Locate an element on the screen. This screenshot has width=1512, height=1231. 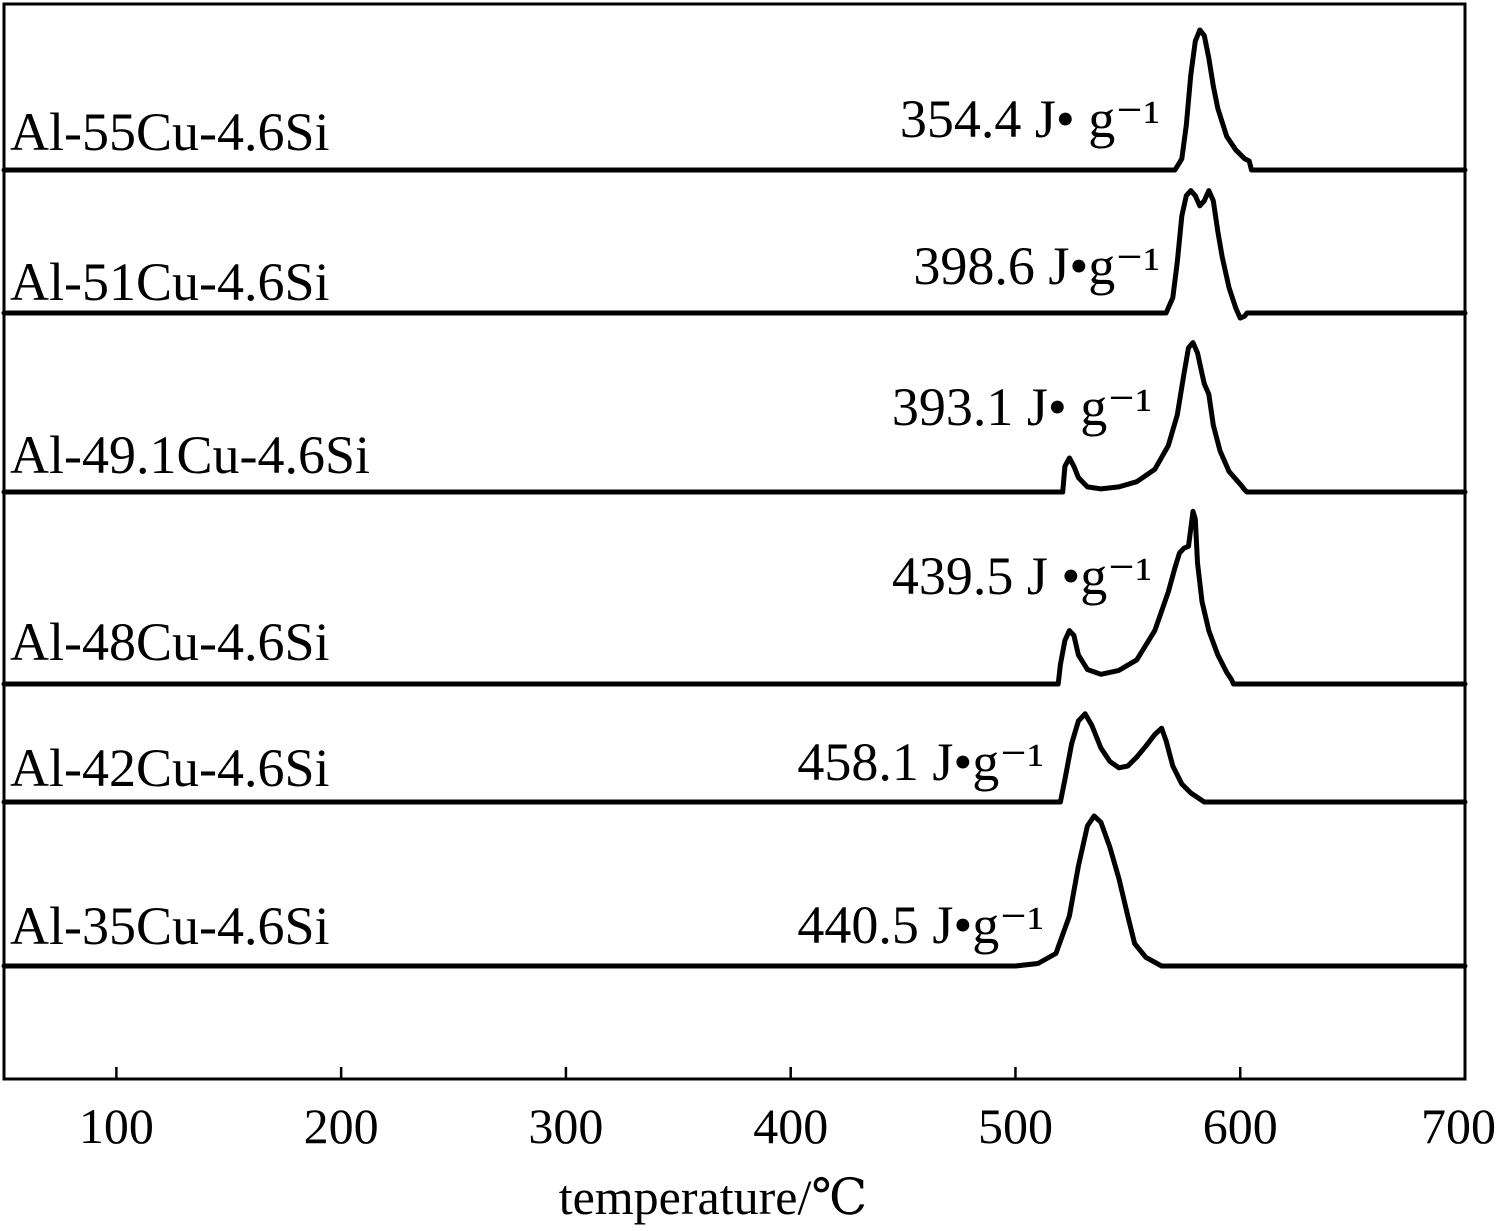
x-tick-label: 300 is located at coordinates (565, 1126).